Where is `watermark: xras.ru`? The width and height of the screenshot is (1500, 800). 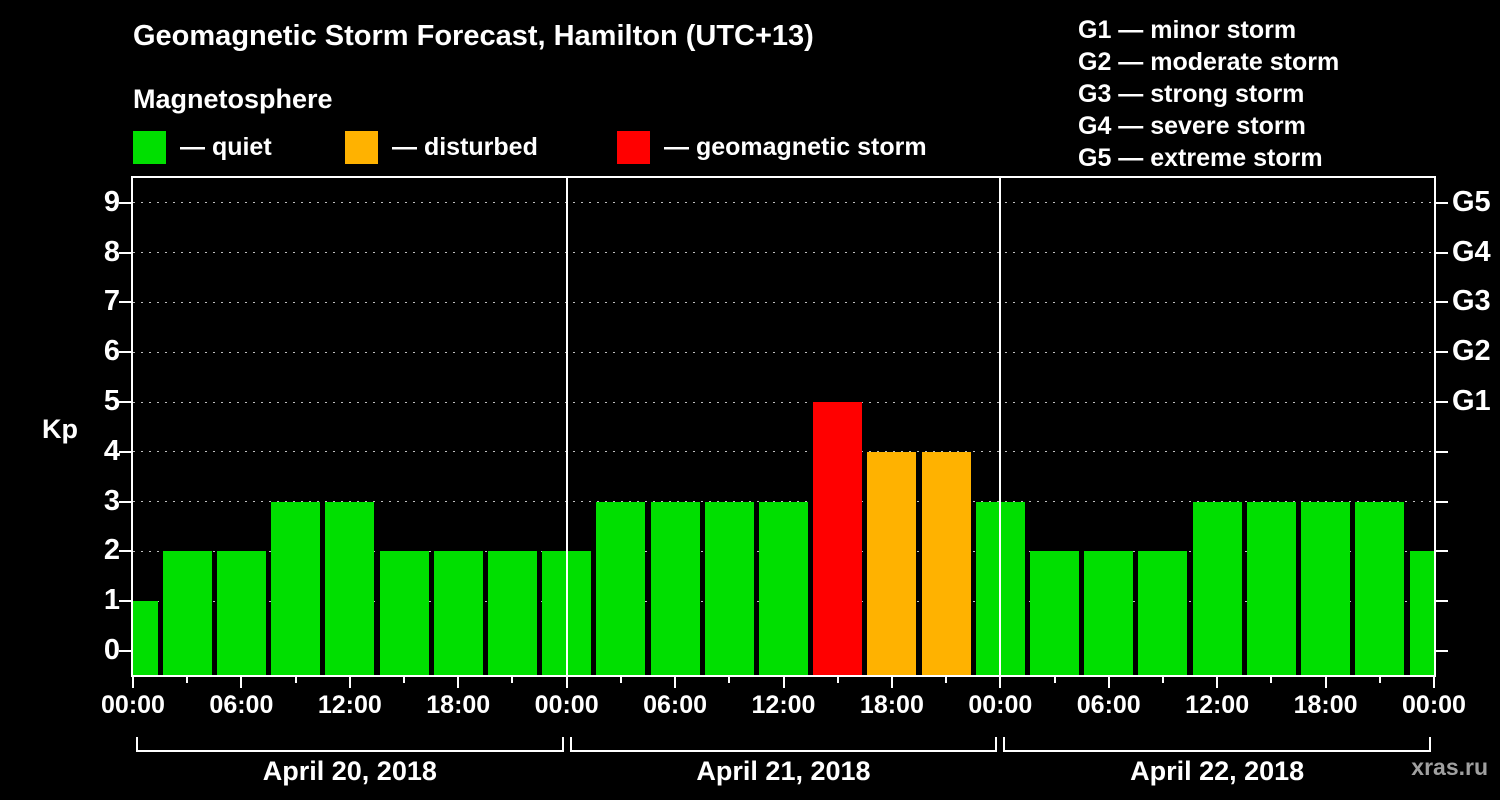 watermark: xras.ru is located at coordinates (1449, 767).